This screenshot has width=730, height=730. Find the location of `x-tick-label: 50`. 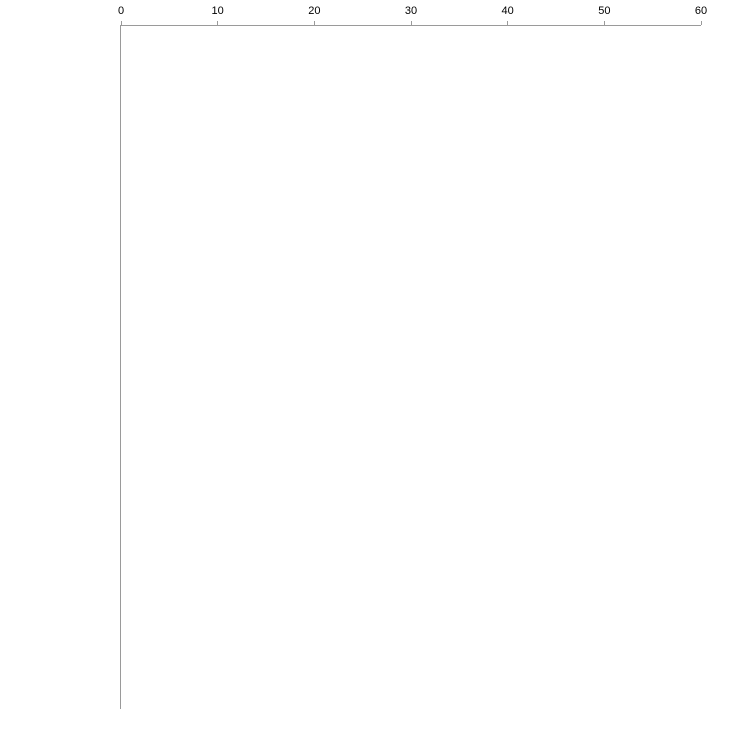

x-tick-label: 50 is located at coordinates (604, 11).